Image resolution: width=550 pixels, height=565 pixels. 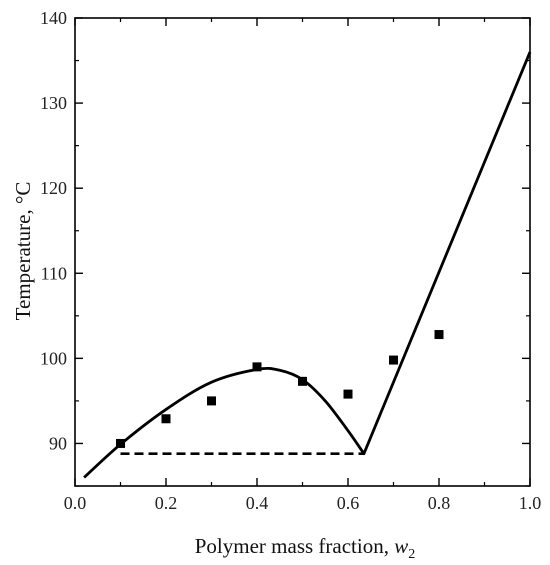 What do you see at coordinates (411, 554) in the screenshot?
I see `x-axis-title-subscript: 2` at bounding box center [411, 554].